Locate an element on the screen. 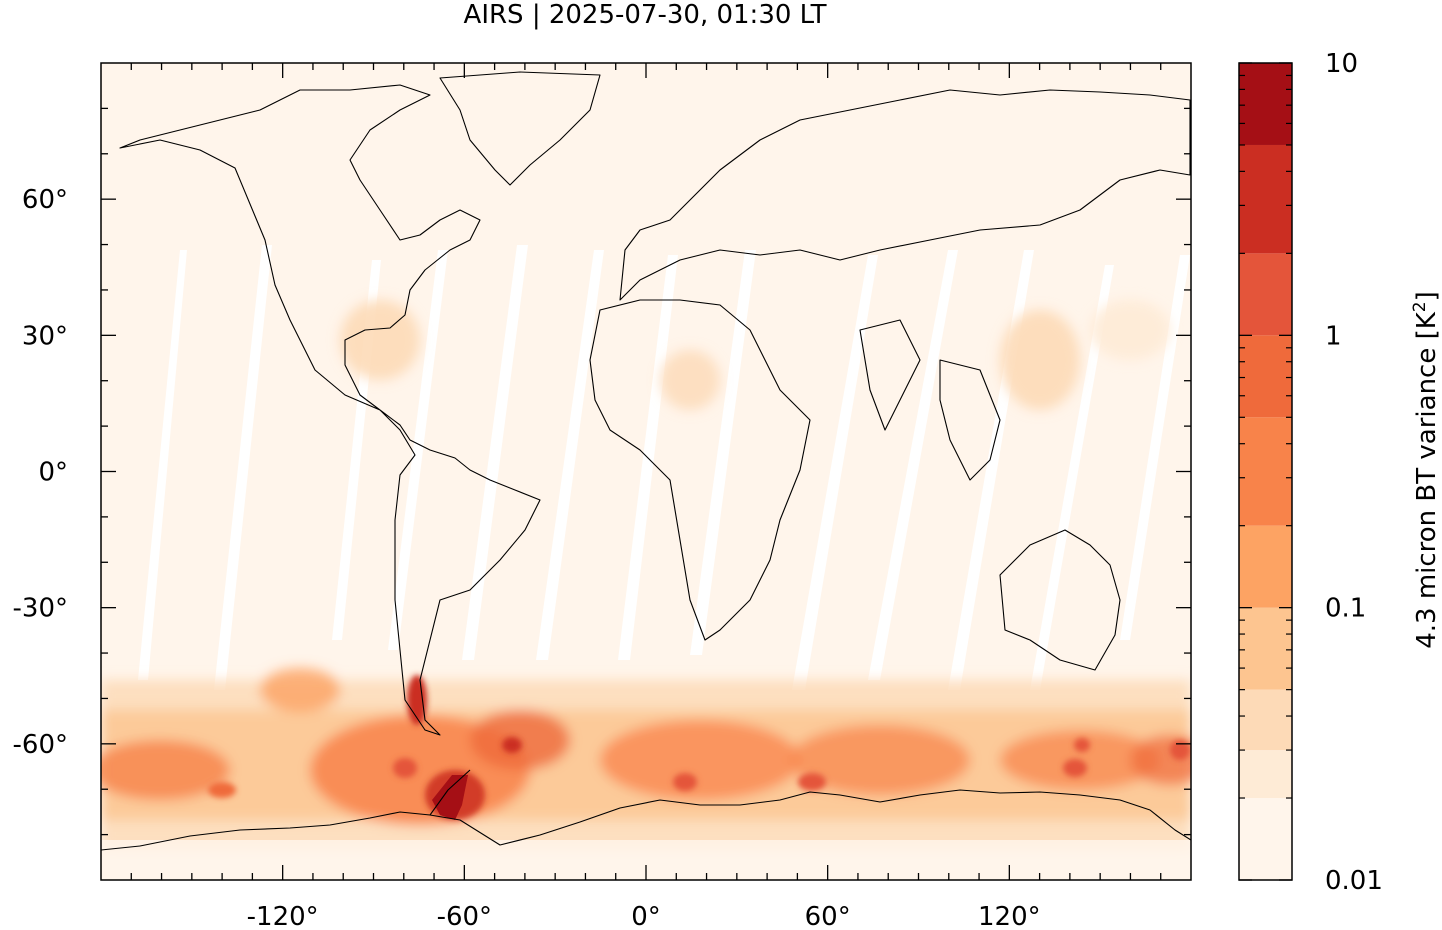  coastline-antarctica is located at coordinates (646, 820).